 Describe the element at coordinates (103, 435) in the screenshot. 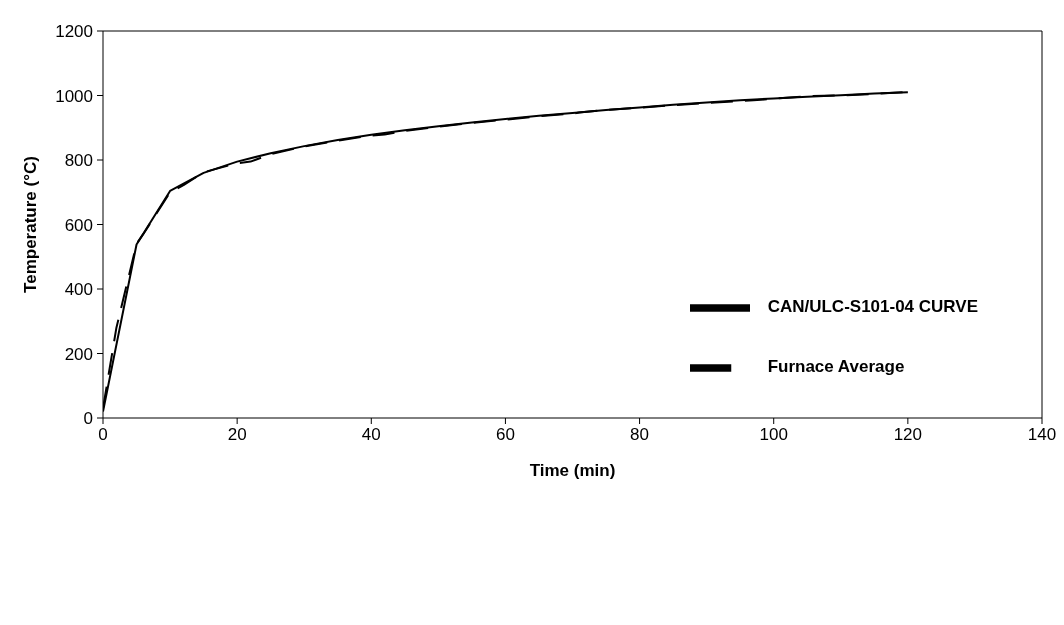

I see `x-tick-label: 0` at that location.